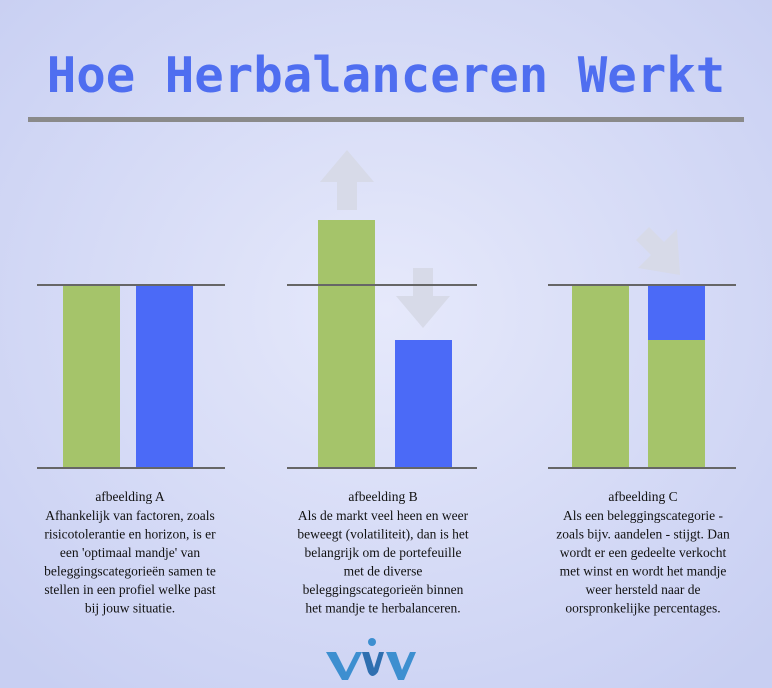 The height and width of the screenshot is (688, 772). Describe the element at coordinates (658, 251) in the screenshot. I see `arrow-diagonal` at that location.